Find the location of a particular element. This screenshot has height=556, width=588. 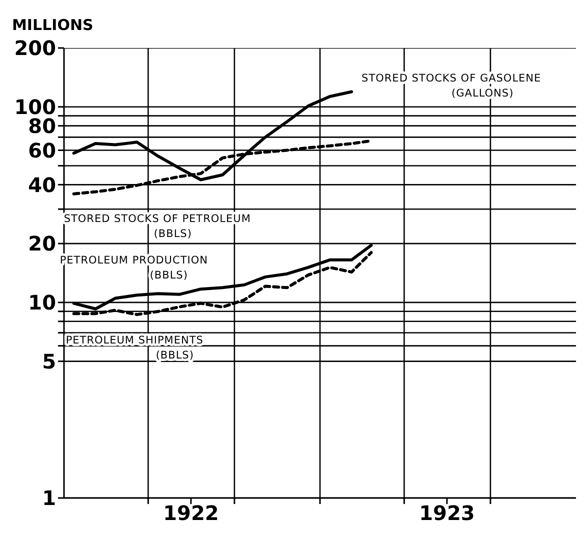

y-axis-title: MILLIONS is located at coordinates (53, 25).